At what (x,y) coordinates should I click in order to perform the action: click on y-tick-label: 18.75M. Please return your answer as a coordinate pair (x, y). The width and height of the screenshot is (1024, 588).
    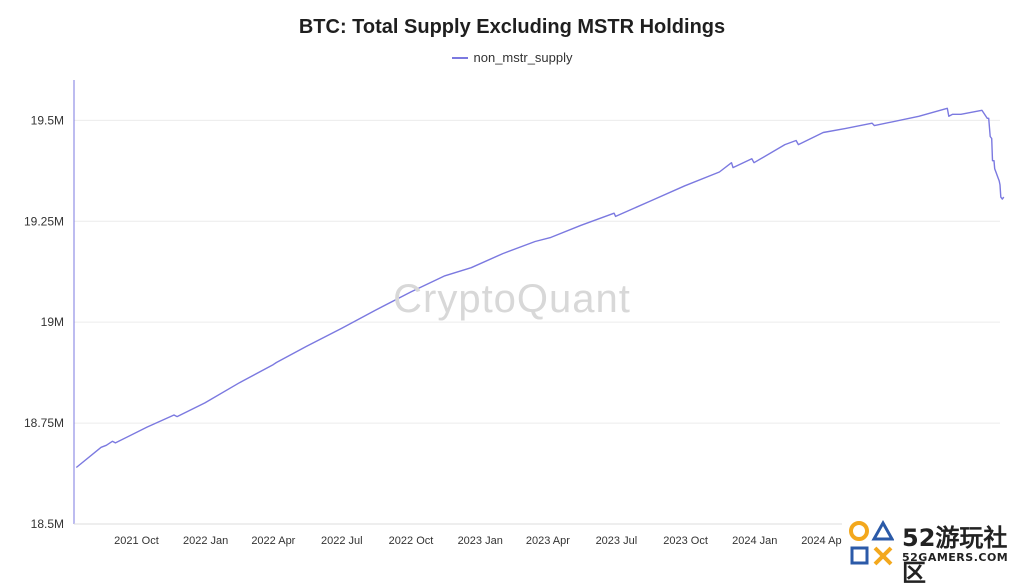
    Looking at the image, I should click on (44, 423).